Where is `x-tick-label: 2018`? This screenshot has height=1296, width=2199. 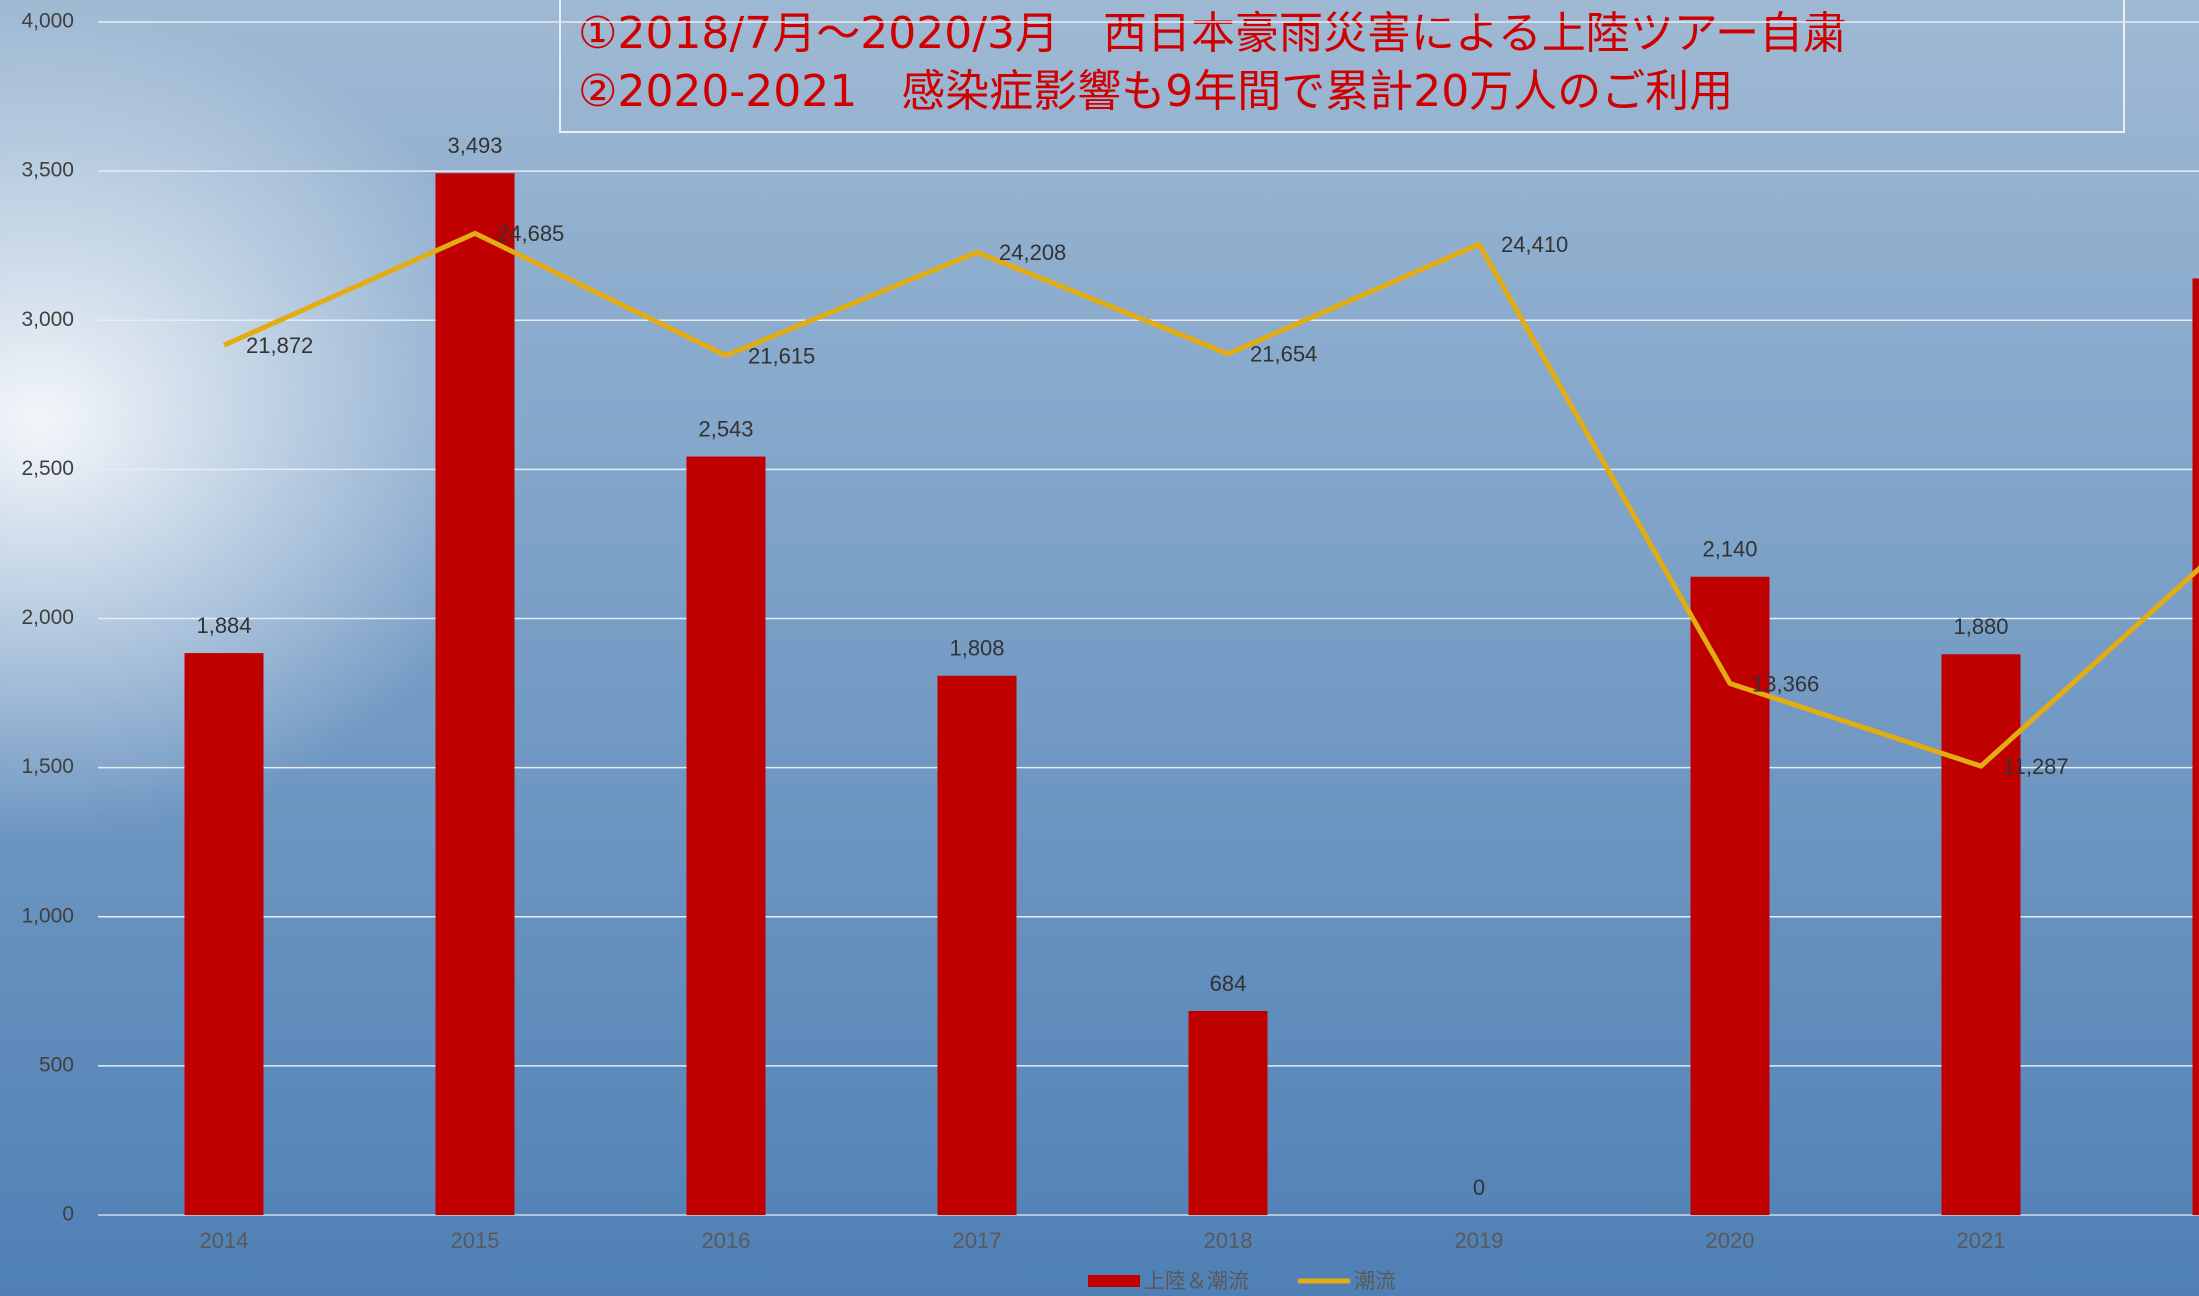
x-tick-label: 2018 is located at coordinates (1228, 1240).